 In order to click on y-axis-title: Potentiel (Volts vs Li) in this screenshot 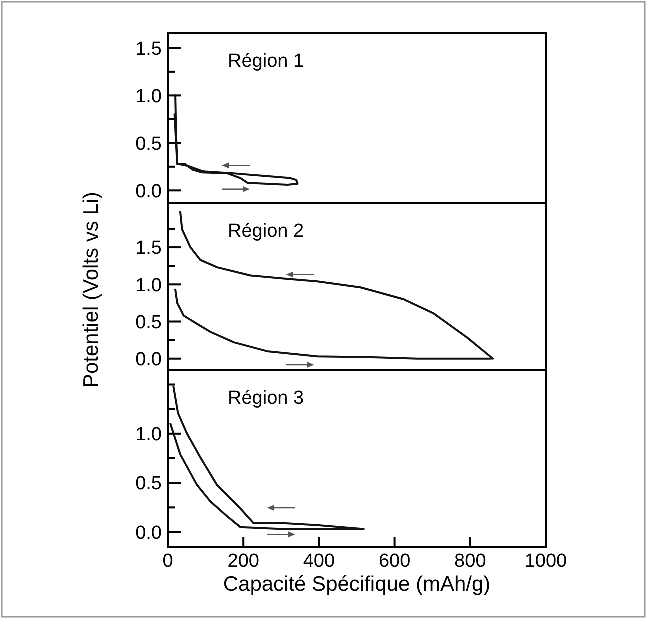, I will do `click(91, 290)`.